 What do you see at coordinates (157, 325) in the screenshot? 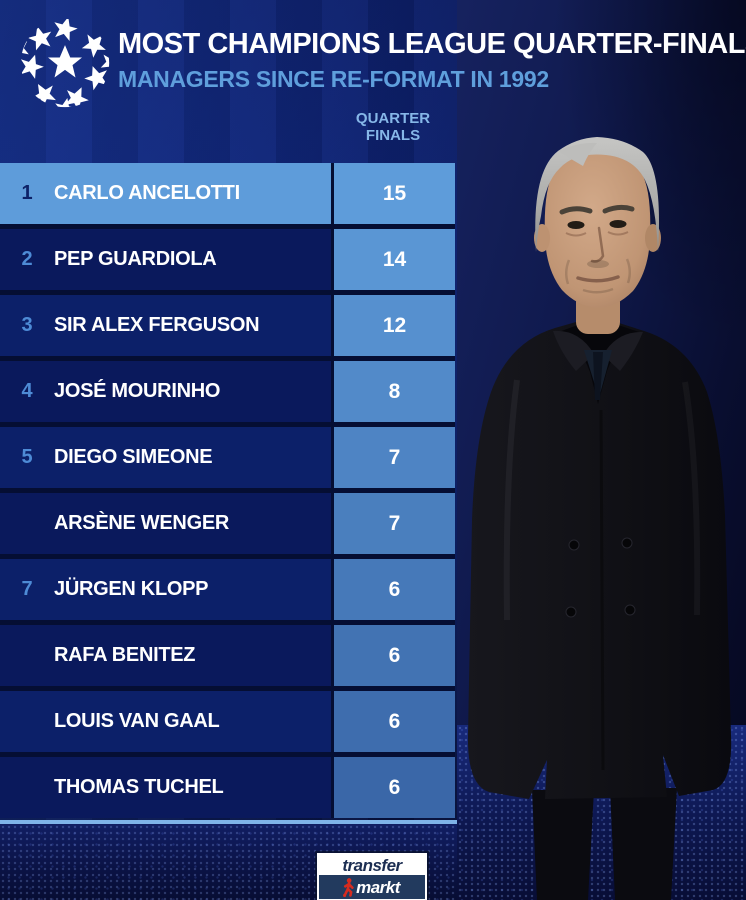
I see `manager-name: SIR ALEX FERGUSON` at bounding box center [157, 325].